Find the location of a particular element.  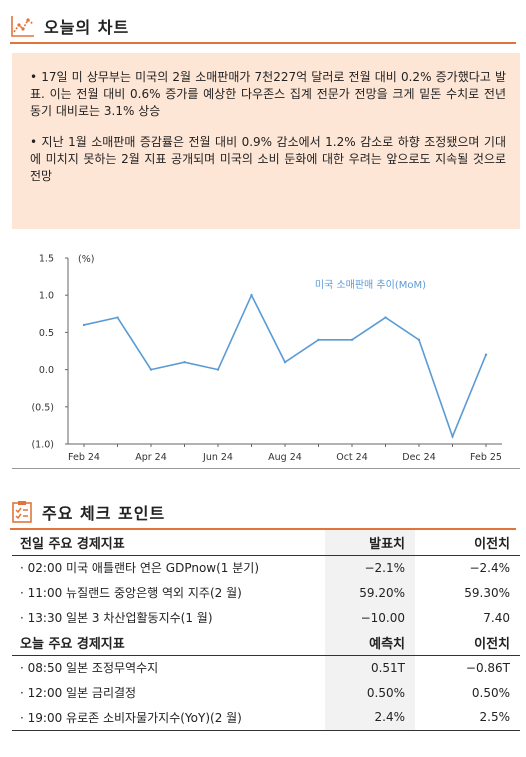

indicator-name: · 08:50 일본 조정무역수지 is located at coordinates (89, 668).